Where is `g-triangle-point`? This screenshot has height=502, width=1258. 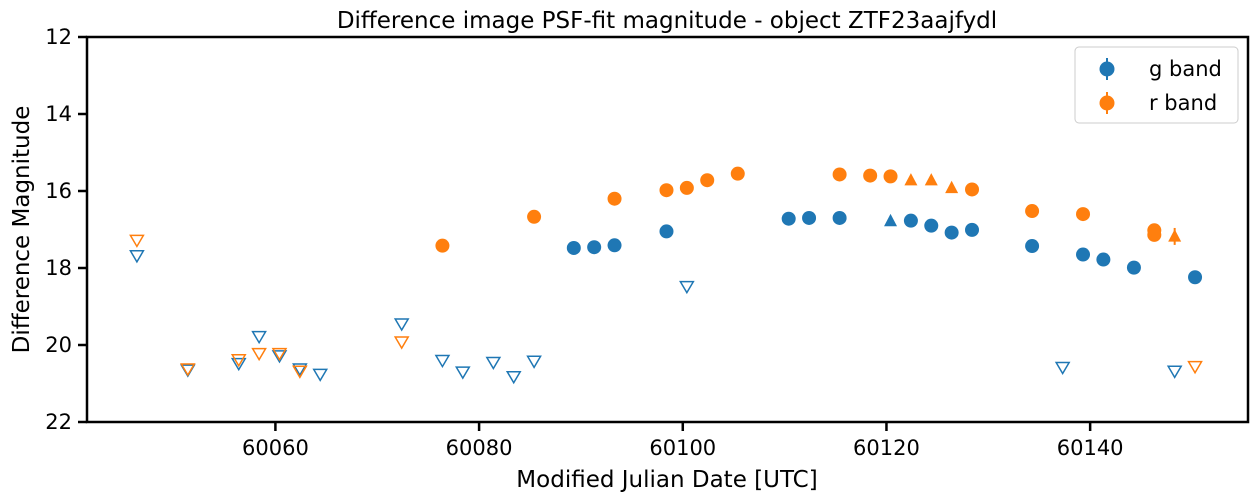 g-triangle-point is located at coordinates (891, 220).